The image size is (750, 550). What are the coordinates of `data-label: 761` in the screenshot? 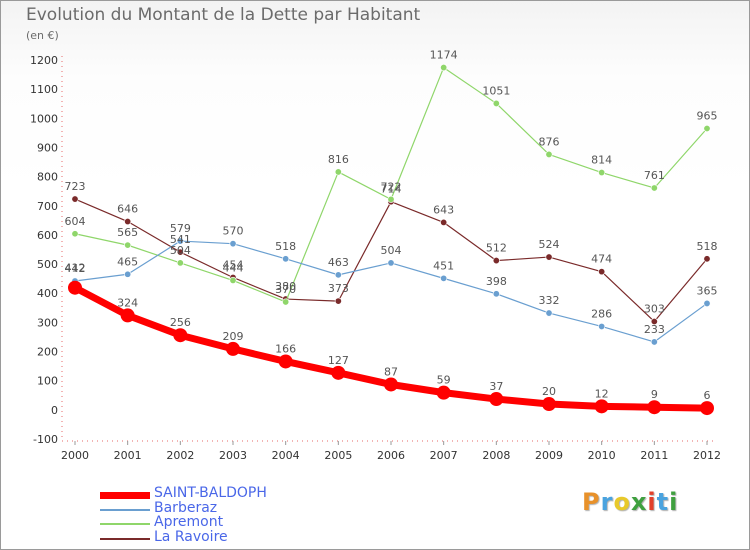 It's located at (654, 175).